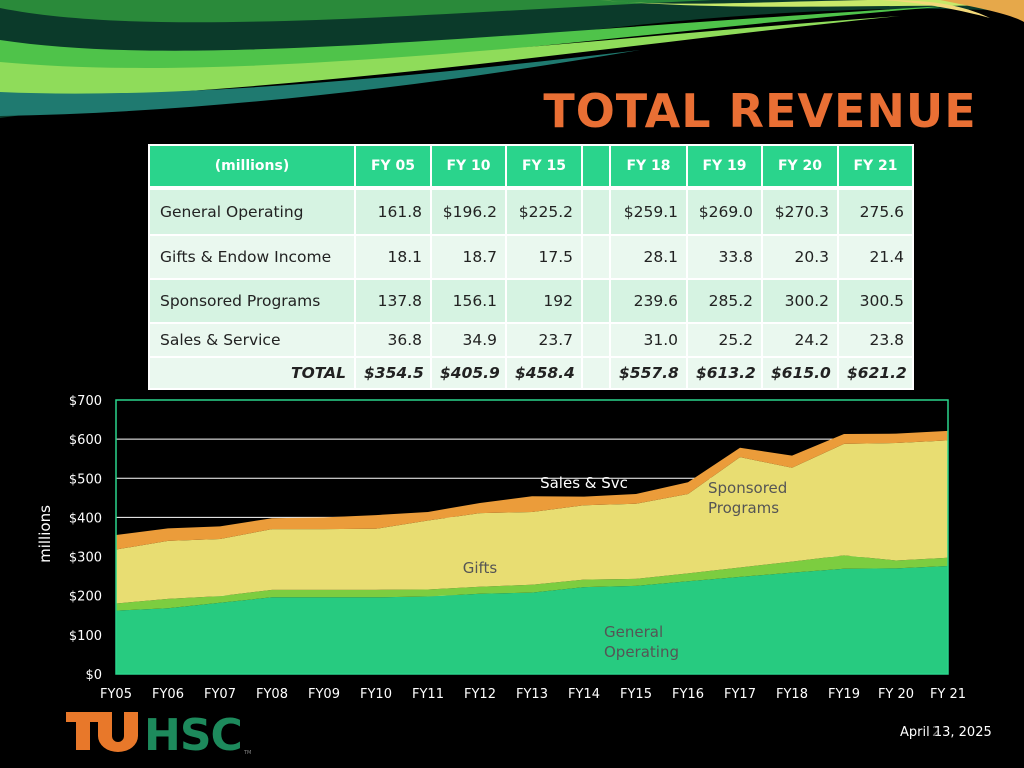 Image resolution: width=1024 pixels, height=768 pixels. Describe the element at coordinates (376, 694) in the screenshot. I see `x-tick-label: FY10` at that location.